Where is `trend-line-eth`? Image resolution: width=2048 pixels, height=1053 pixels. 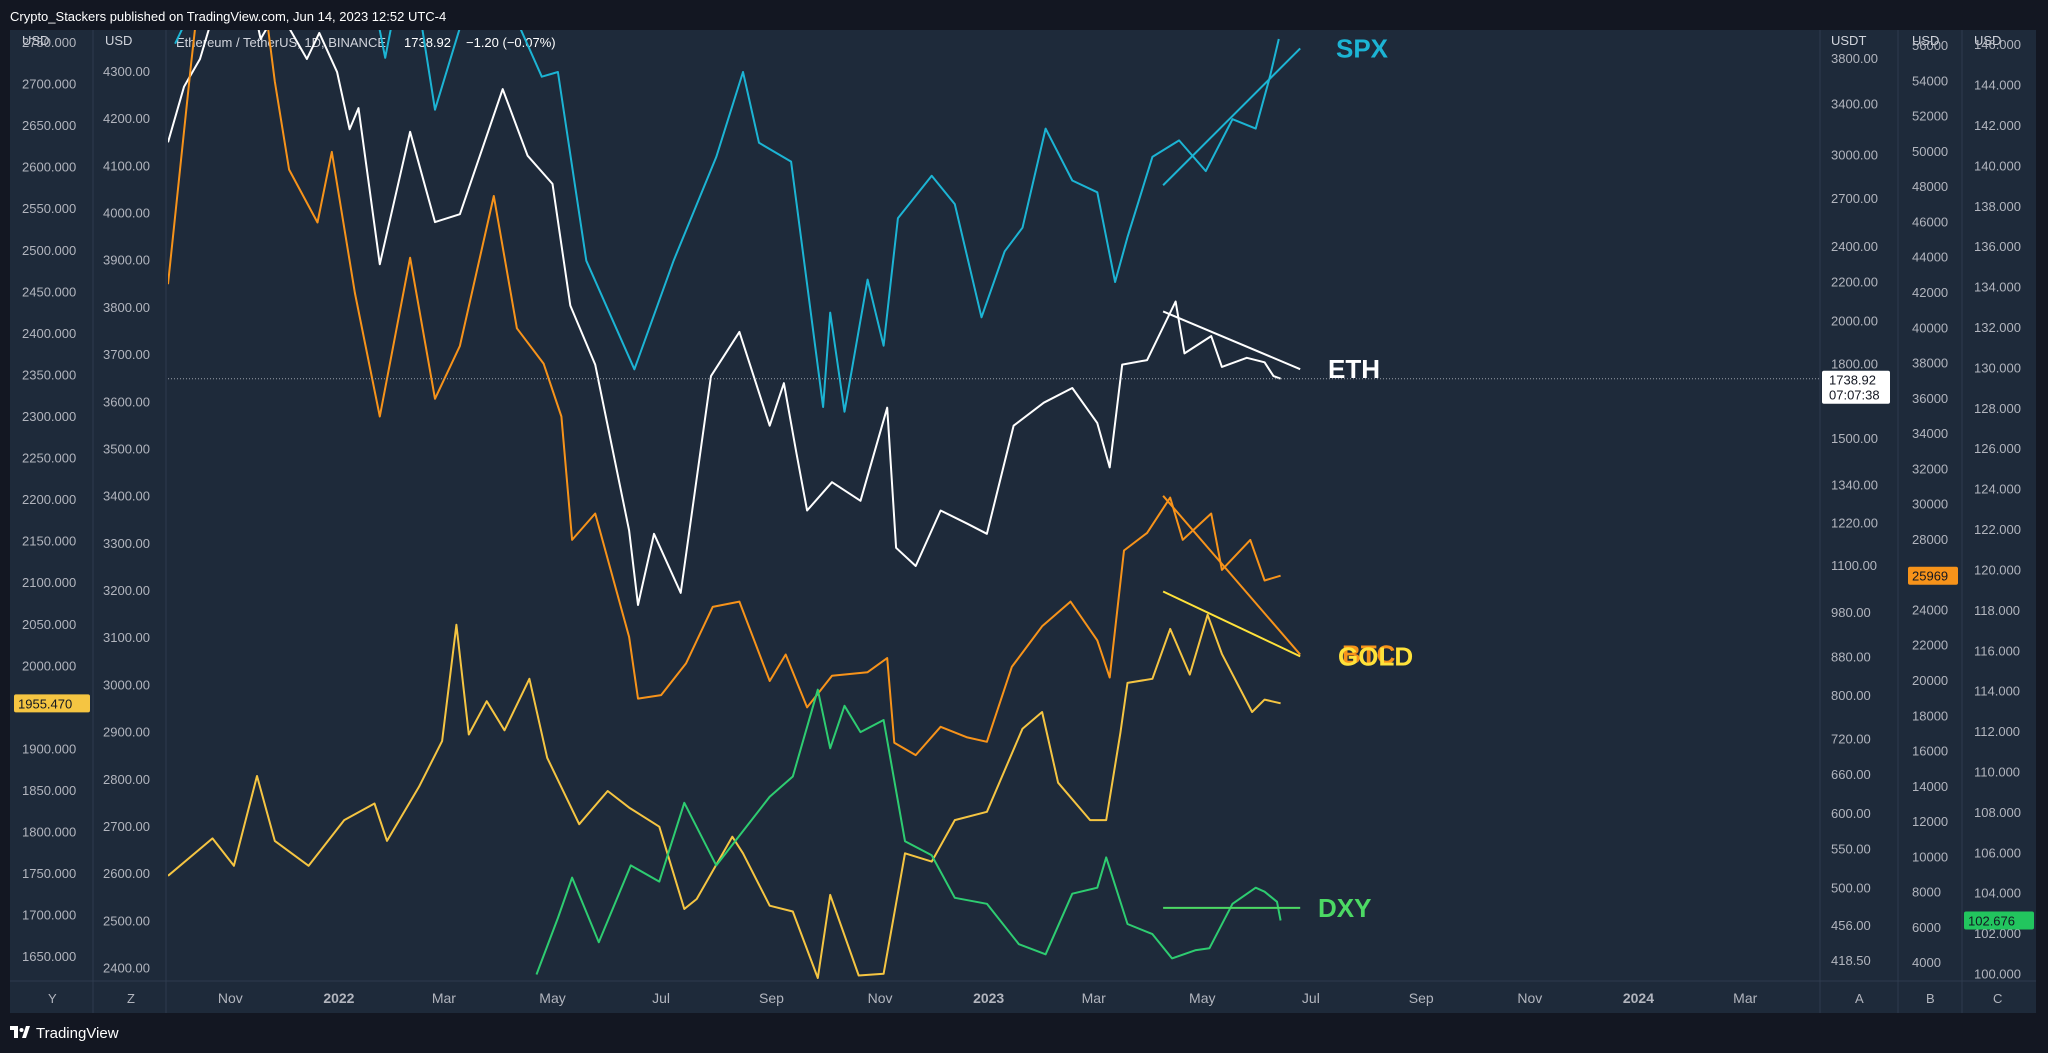
trend-line-eth is located at coordinates (1231, 340).